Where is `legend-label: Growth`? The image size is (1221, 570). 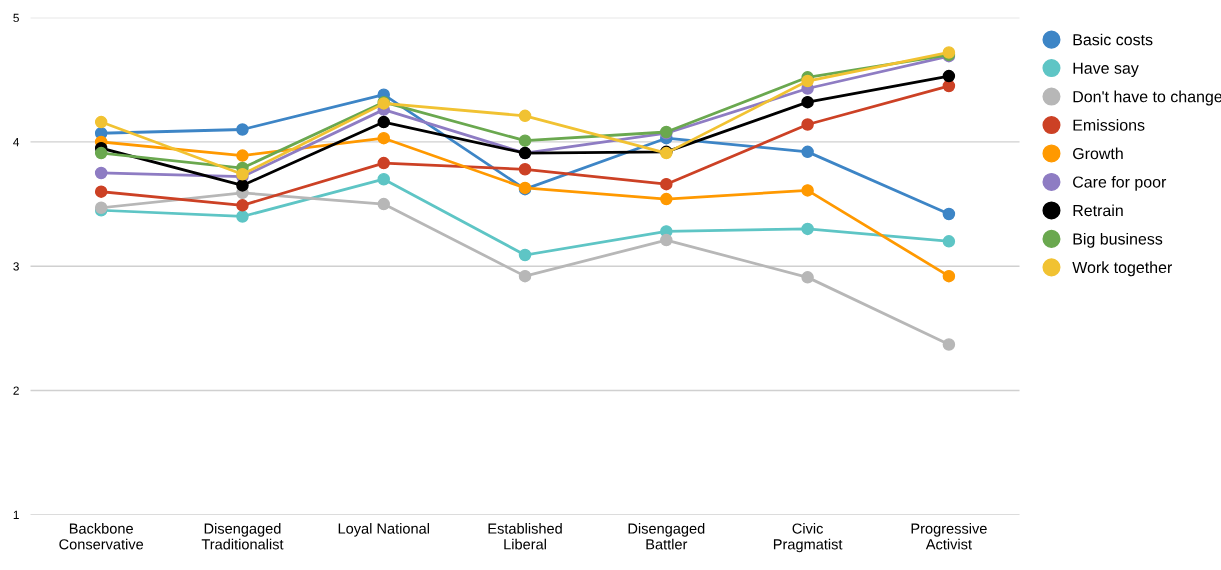
legend-label: Growth is located at coordinates (1098, 153).